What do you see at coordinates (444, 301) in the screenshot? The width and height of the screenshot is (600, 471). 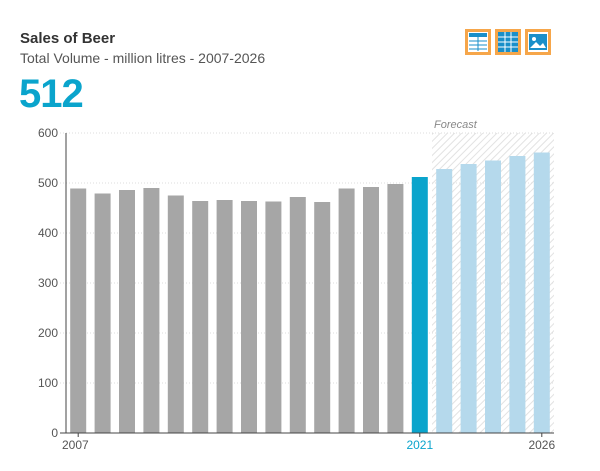 I see `bar-2022` at bounding box center [444, 301].